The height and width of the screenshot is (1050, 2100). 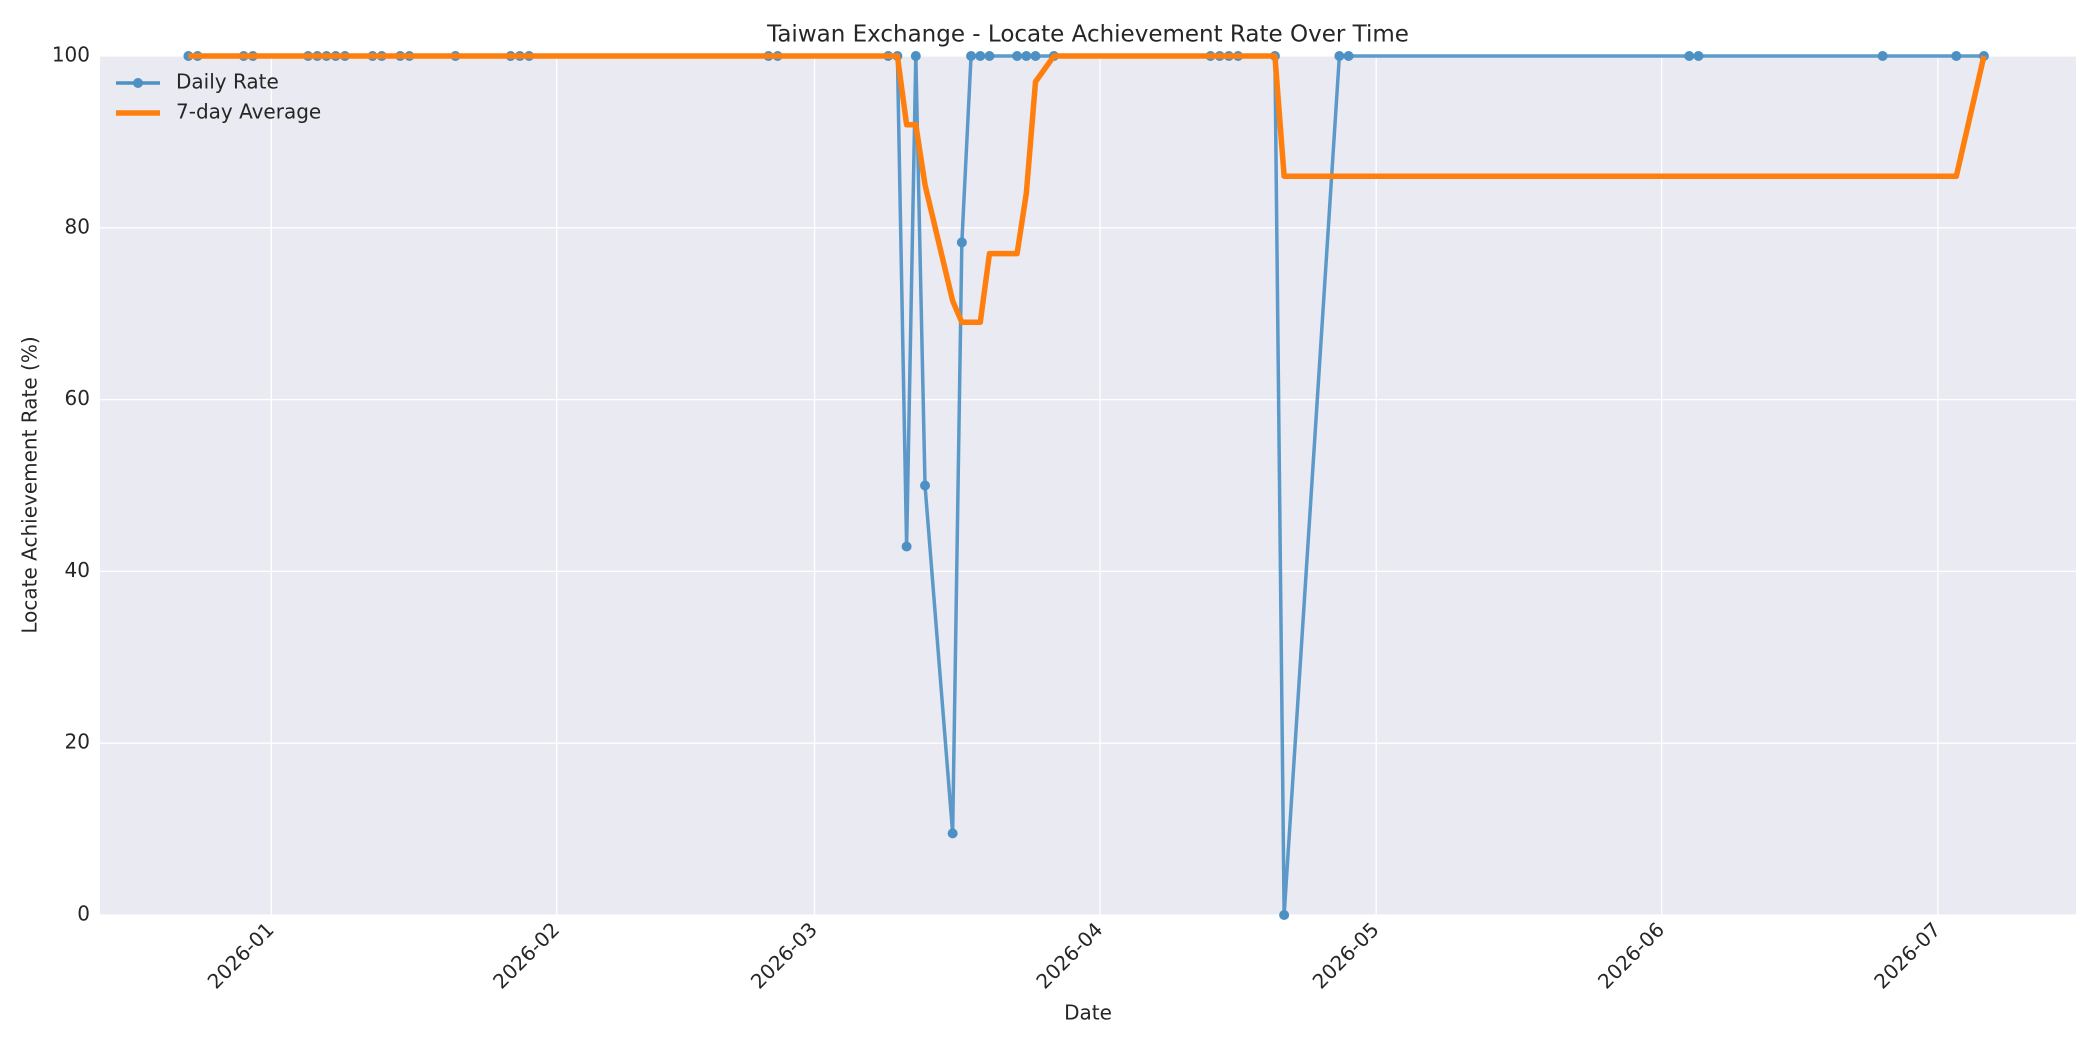 What do you see at coordinates (71, 55) in the screenshot?
I see `y-tick-label: 100` at bounding box center [71, 55].